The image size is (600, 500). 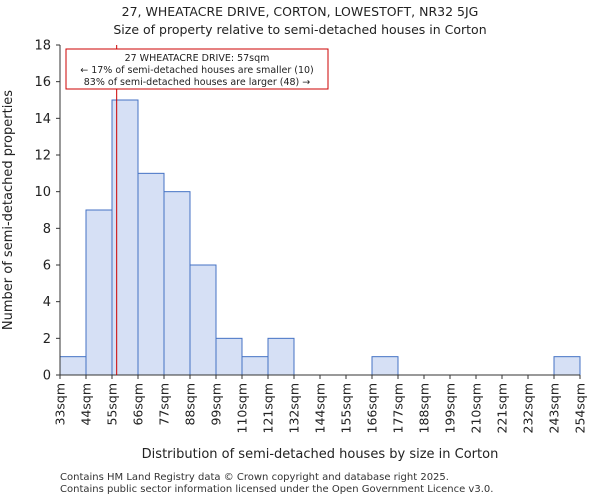 What do you see at coordinates (554, 408) in the screenshot?
I see `x-tick-label-243sqm: 243sqm` at bounding box center [554, 408].